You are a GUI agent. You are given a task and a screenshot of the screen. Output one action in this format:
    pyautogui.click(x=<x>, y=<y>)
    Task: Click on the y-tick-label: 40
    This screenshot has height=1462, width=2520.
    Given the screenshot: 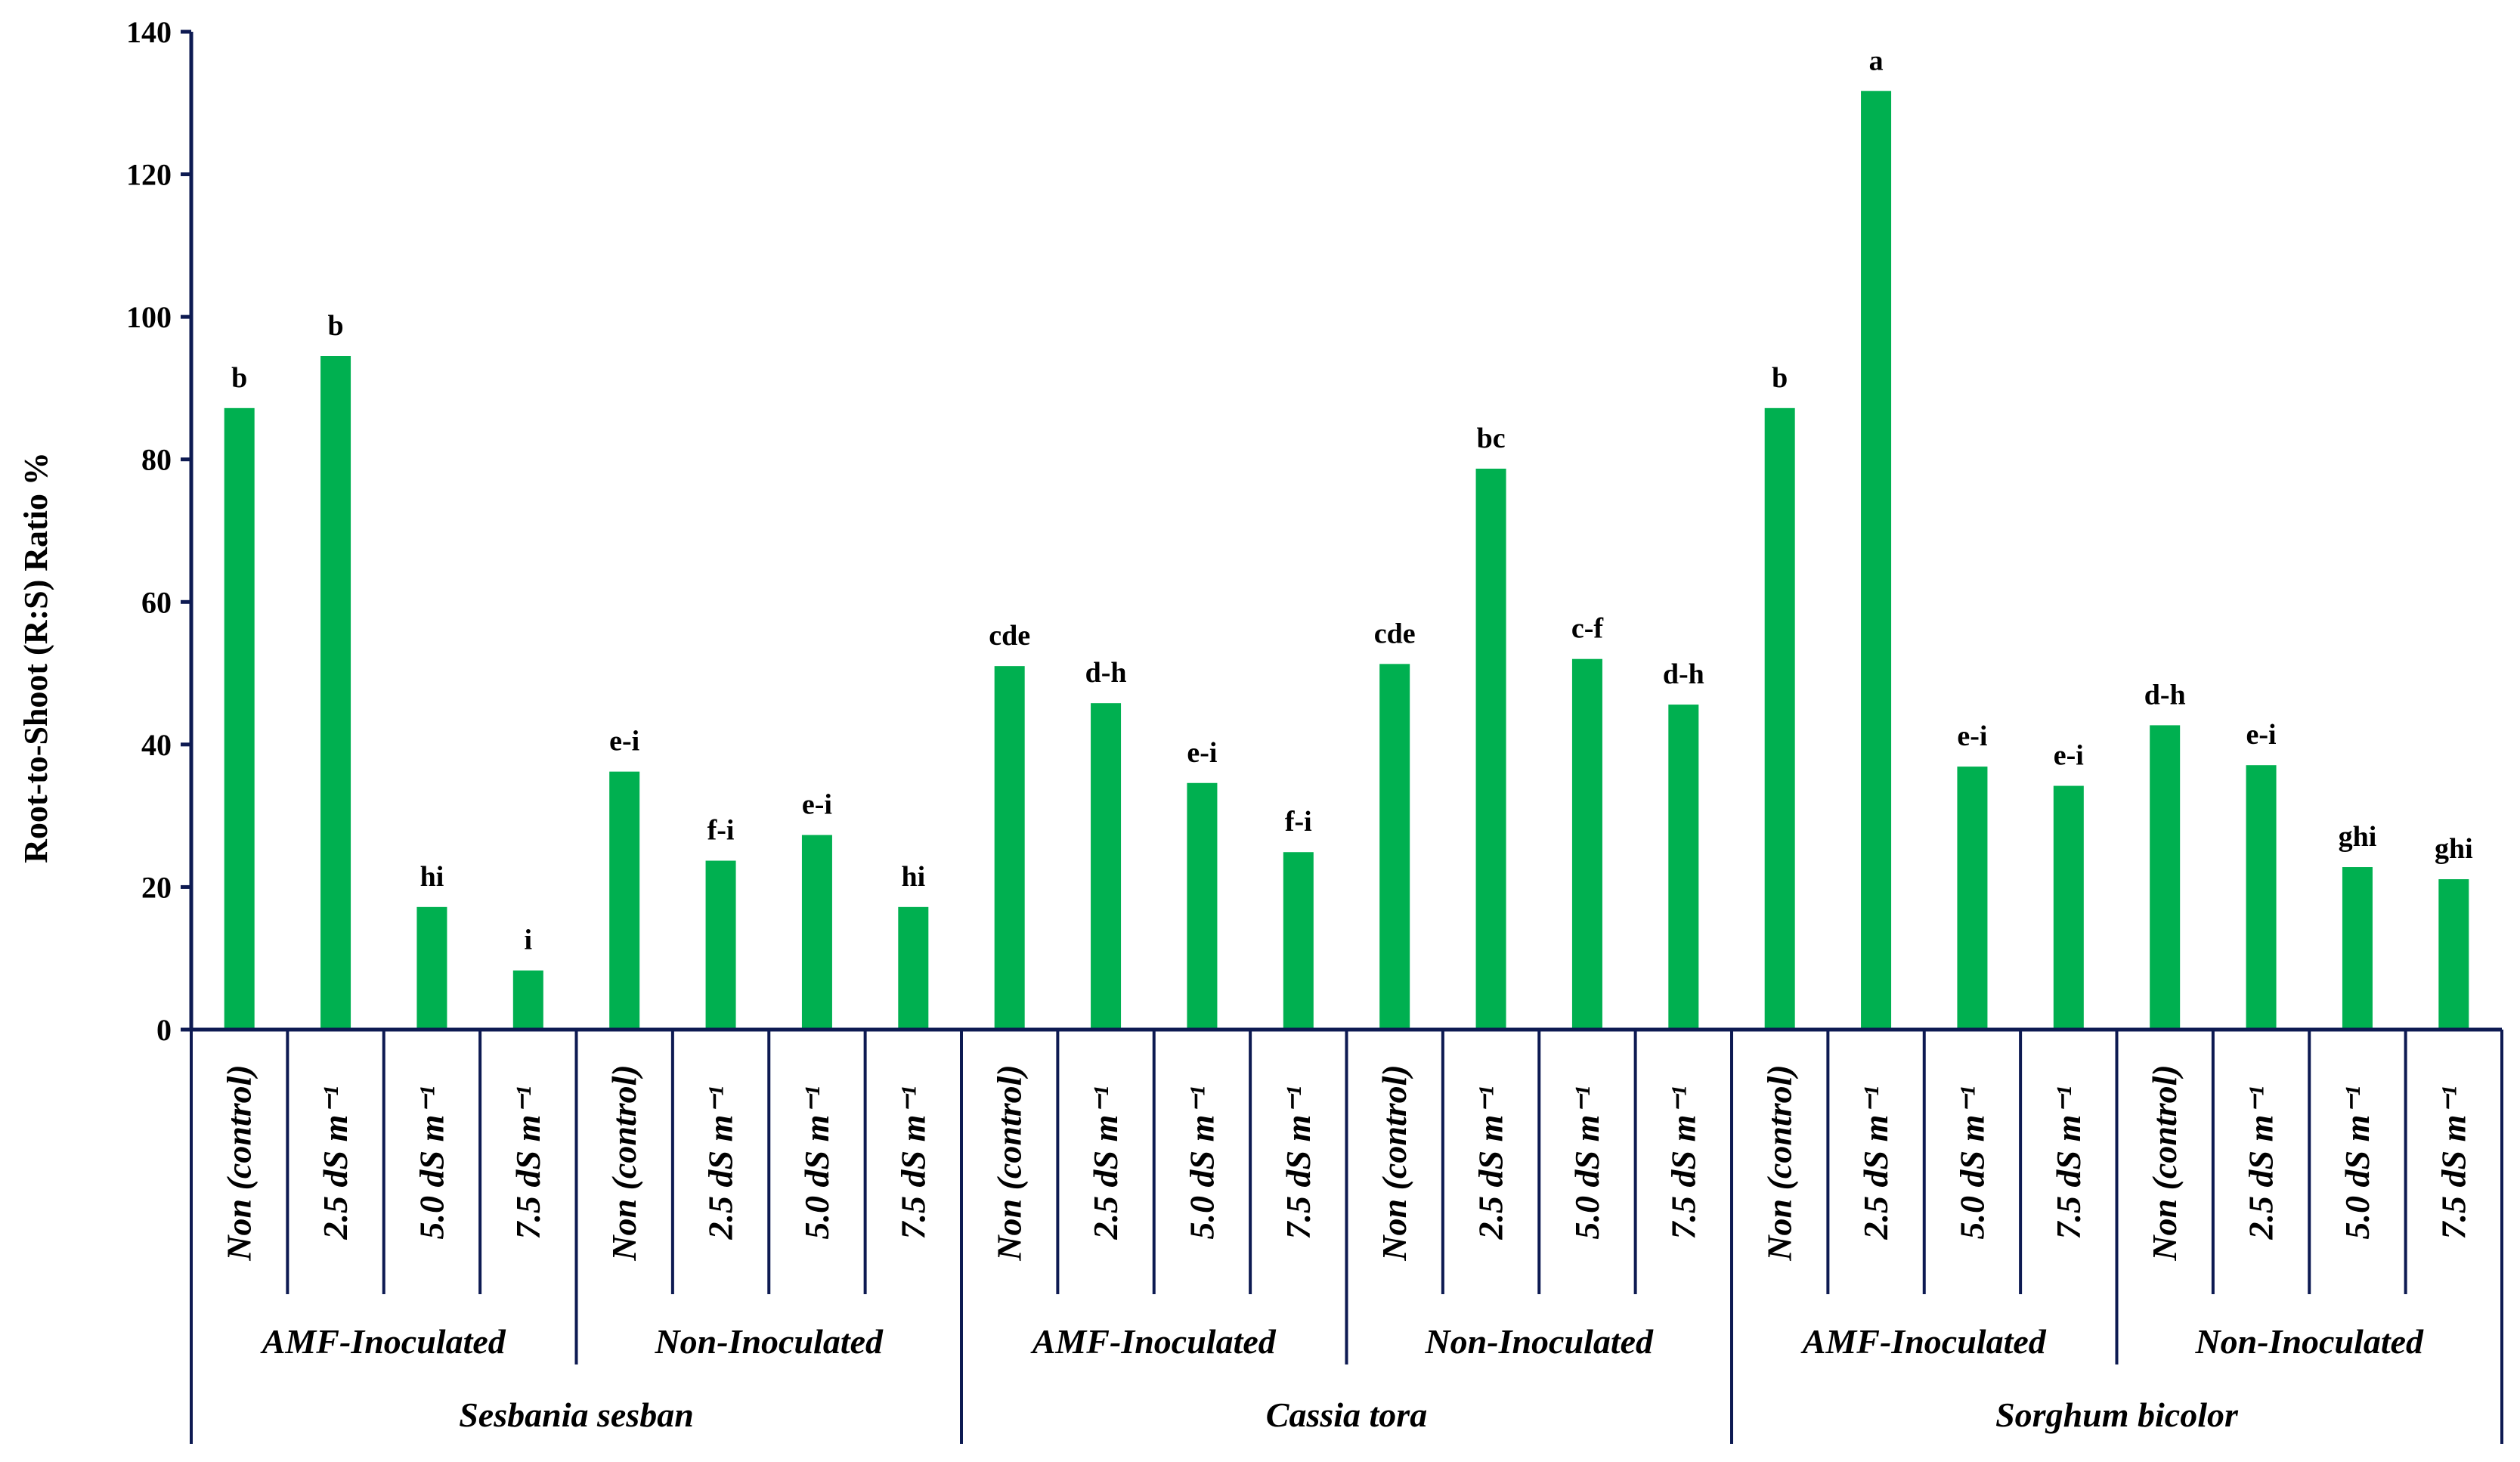 What is the action you would take?
    pyautogui.click(x=156, y=745)
    